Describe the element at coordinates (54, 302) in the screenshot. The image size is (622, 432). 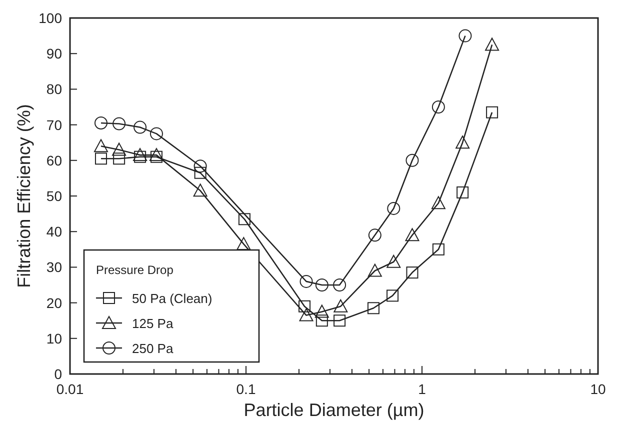
I see `y-tick-label: 20` at that location.